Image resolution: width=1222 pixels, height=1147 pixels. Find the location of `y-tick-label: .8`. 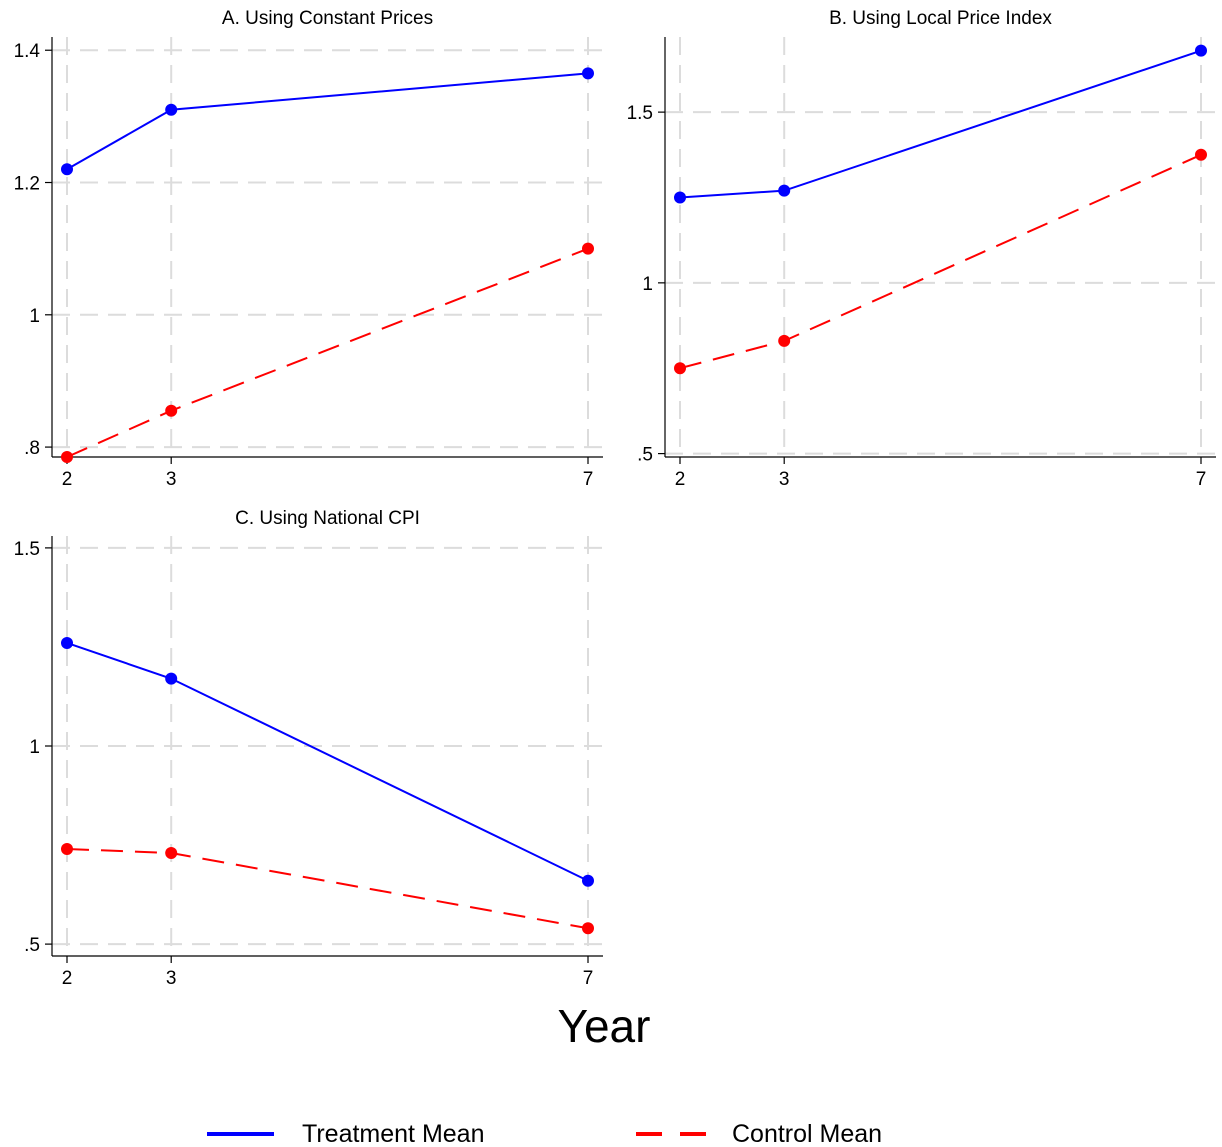

y-tick-label: .8 is located at coordinates (32, 448).